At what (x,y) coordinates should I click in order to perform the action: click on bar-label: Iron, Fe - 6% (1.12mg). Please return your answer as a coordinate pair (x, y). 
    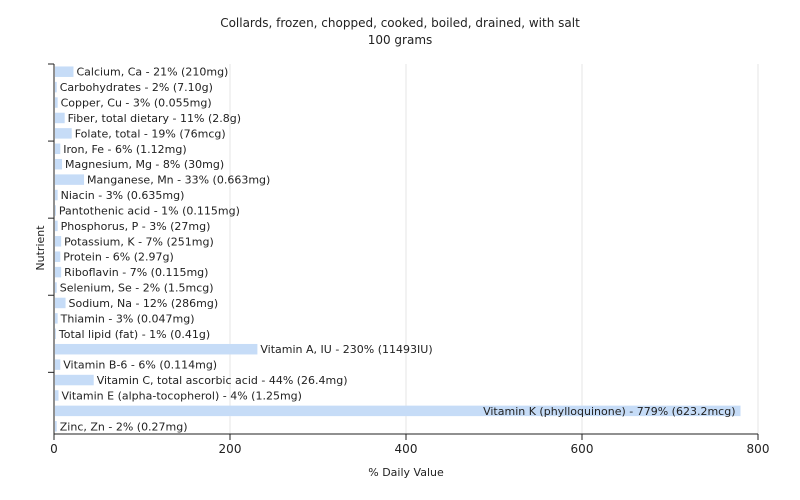
    Looking at the image, I should click on (124, 149).